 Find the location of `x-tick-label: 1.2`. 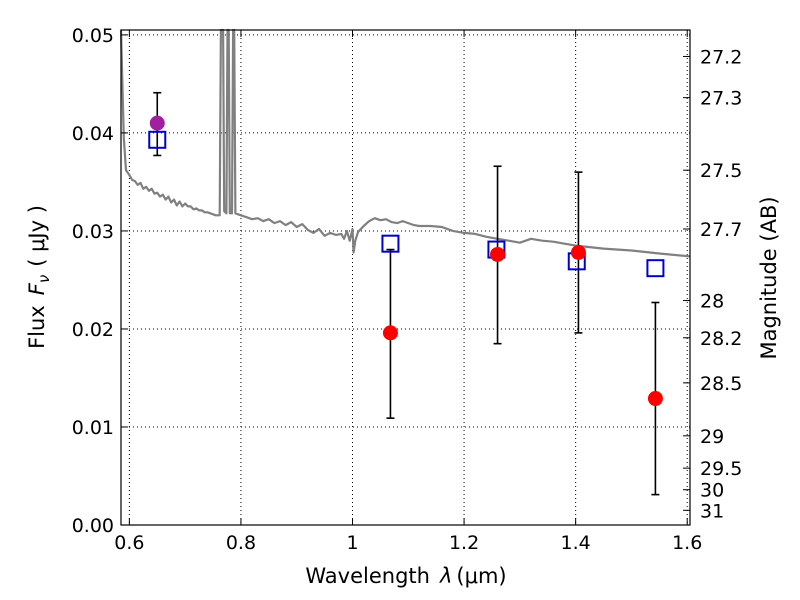

x-tick-label: 1.2 is located at coordinates (464, 543).